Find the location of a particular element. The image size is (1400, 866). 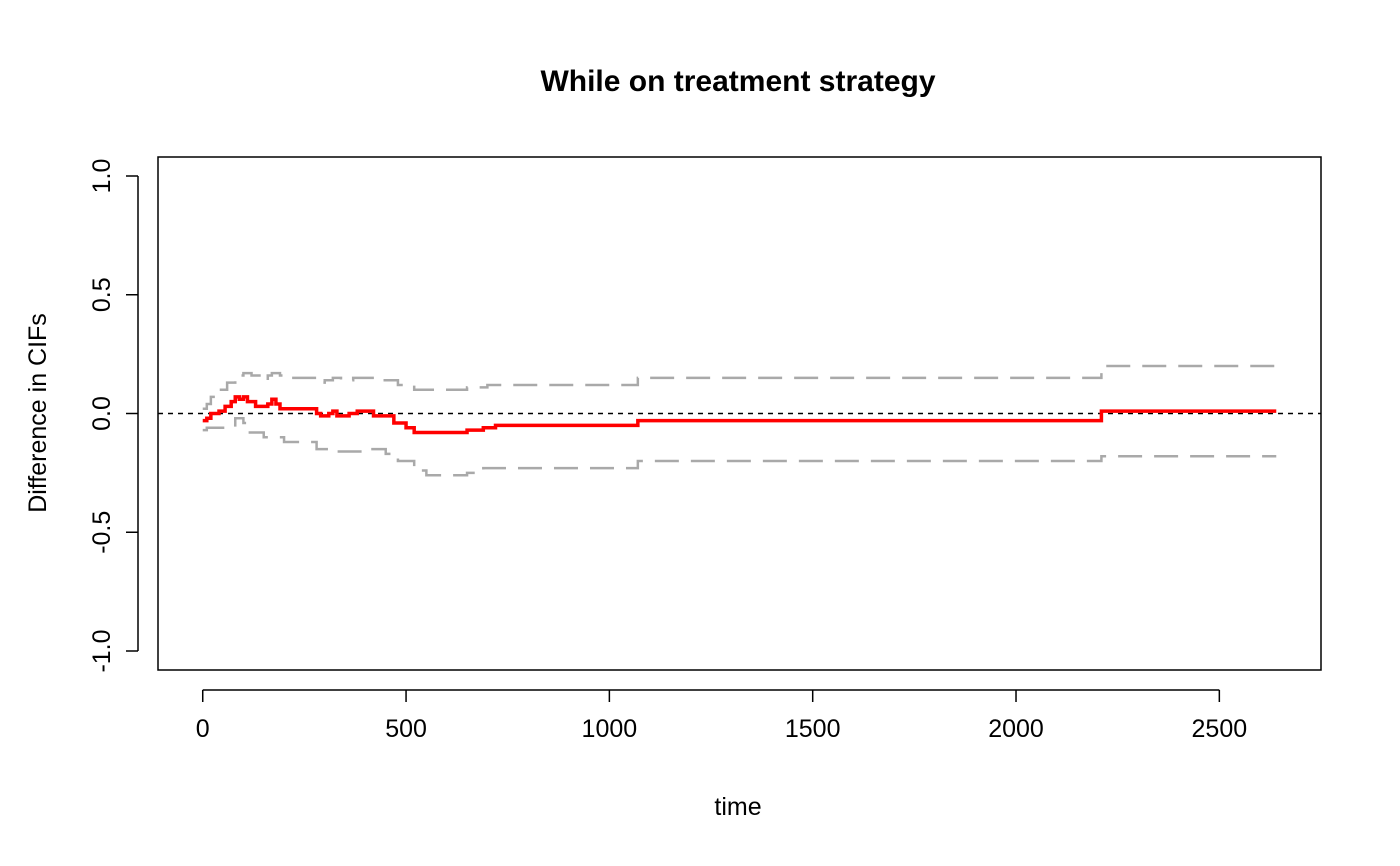

chart-title: While on treatment strategy is located at coordinates (737, 81).